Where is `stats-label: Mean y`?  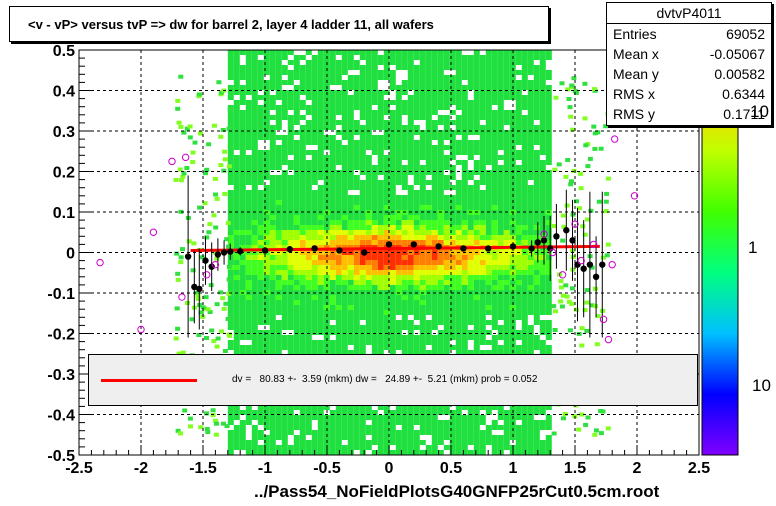 stats-label: Mean y is located at coordinates (636, 74).